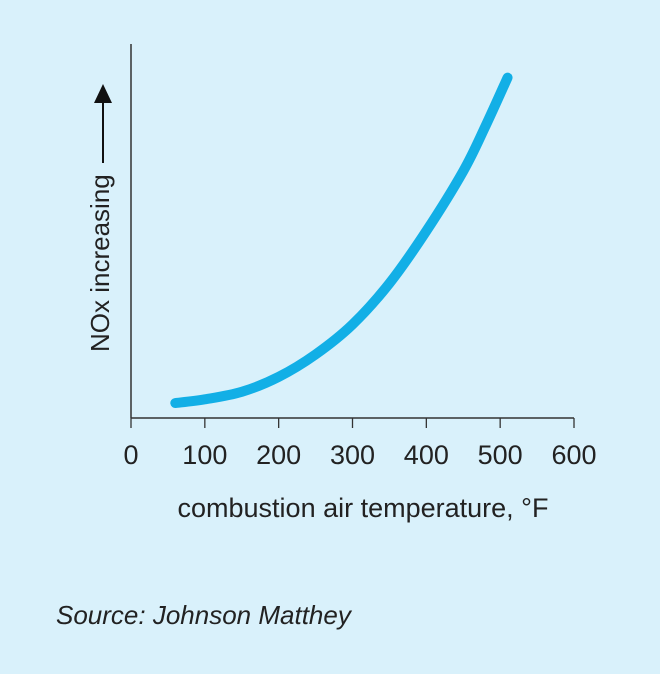  What do you see at coordinates (203, 615) in the screenshot?
I see `source-credit: Source: Johnson Matthey` at bounding box center [203, 615].